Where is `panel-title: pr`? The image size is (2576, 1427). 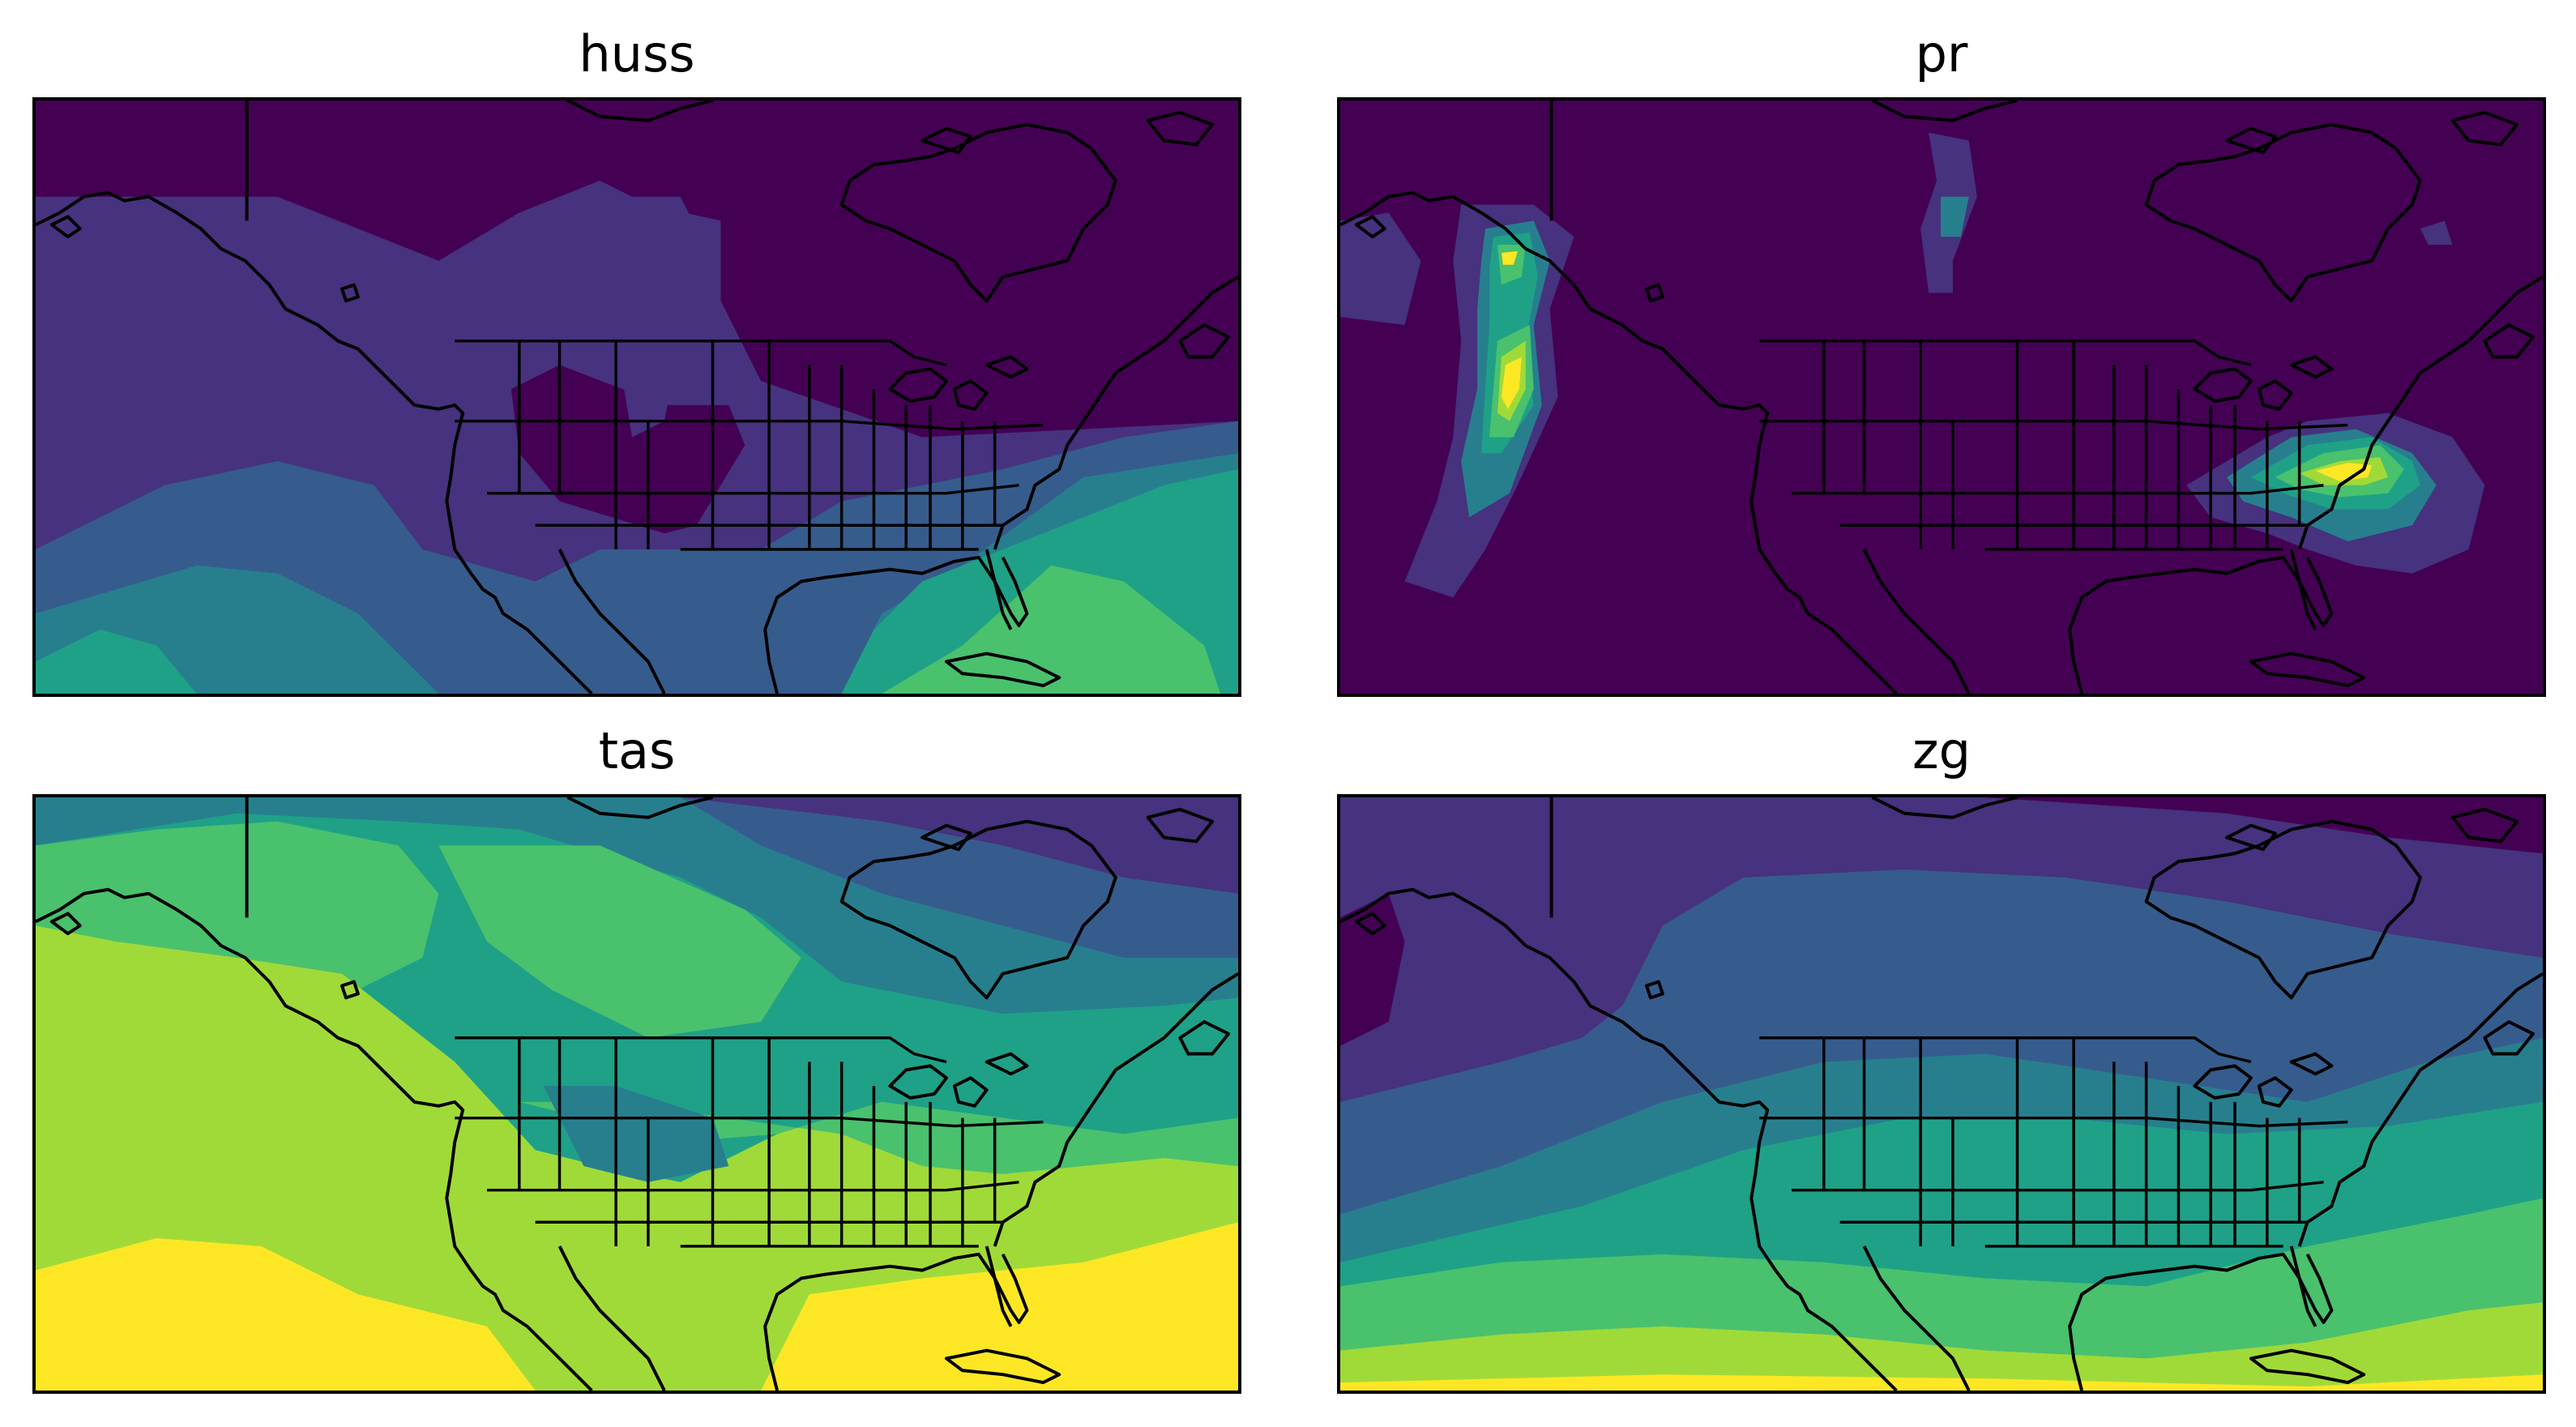
panel-title: pr is located at coordinates (1941, 53).